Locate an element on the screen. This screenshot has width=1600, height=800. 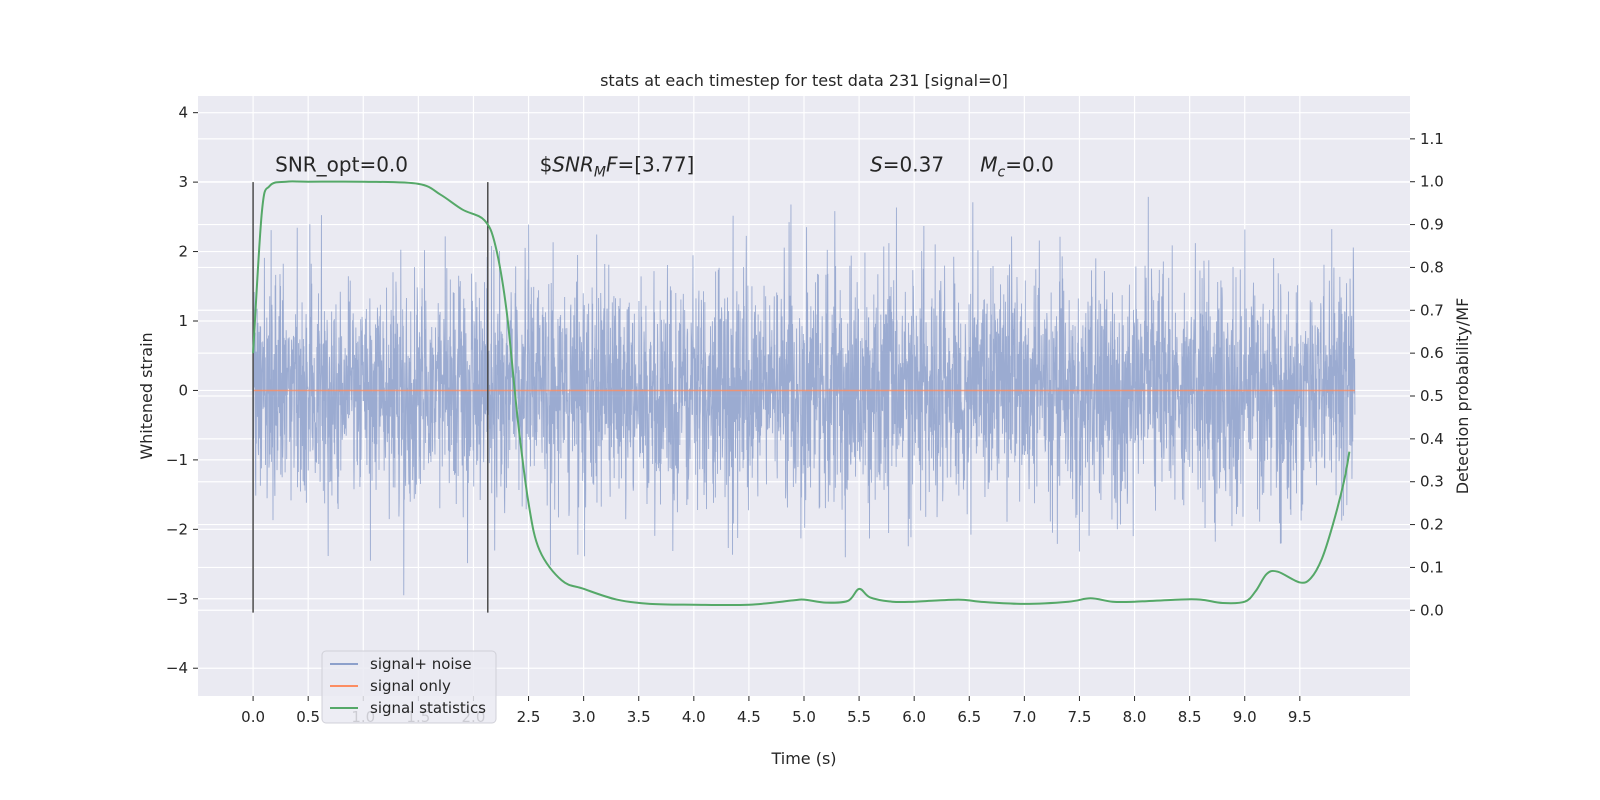
x-tick-label-18: 9.0 is located at coordinates (1245, 717).